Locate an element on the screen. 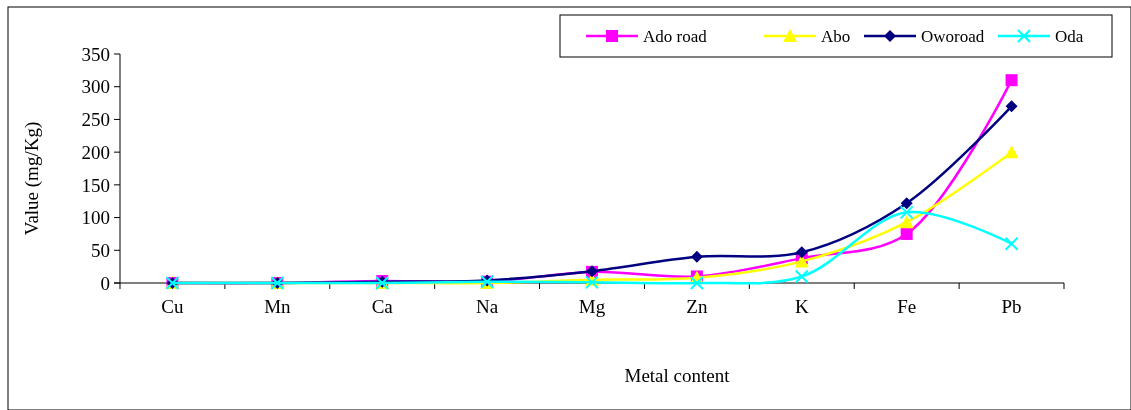 Image resolution: width=1131 pixels, height=410 pixels. legend-label: Ado road is located at coordinates (675, 36).